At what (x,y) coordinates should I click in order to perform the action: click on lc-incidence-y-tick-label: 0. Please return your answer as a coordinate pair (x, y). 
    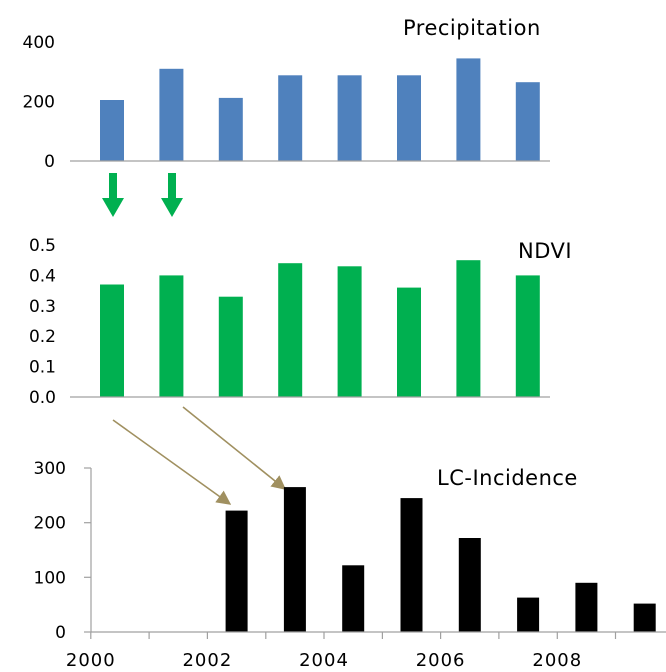
    Looking at the image, I should click on (60, 633).